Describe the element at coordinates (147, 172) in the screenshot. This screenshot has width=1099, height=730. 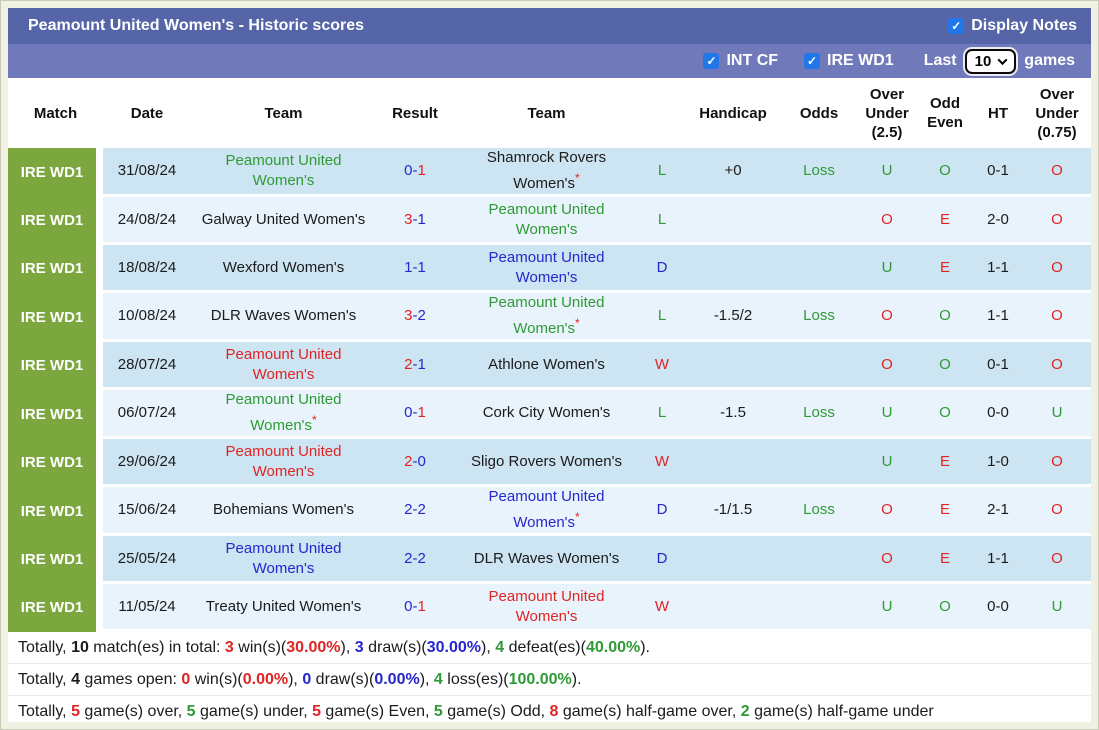
I see `match-date: 31/08/24` at that location.